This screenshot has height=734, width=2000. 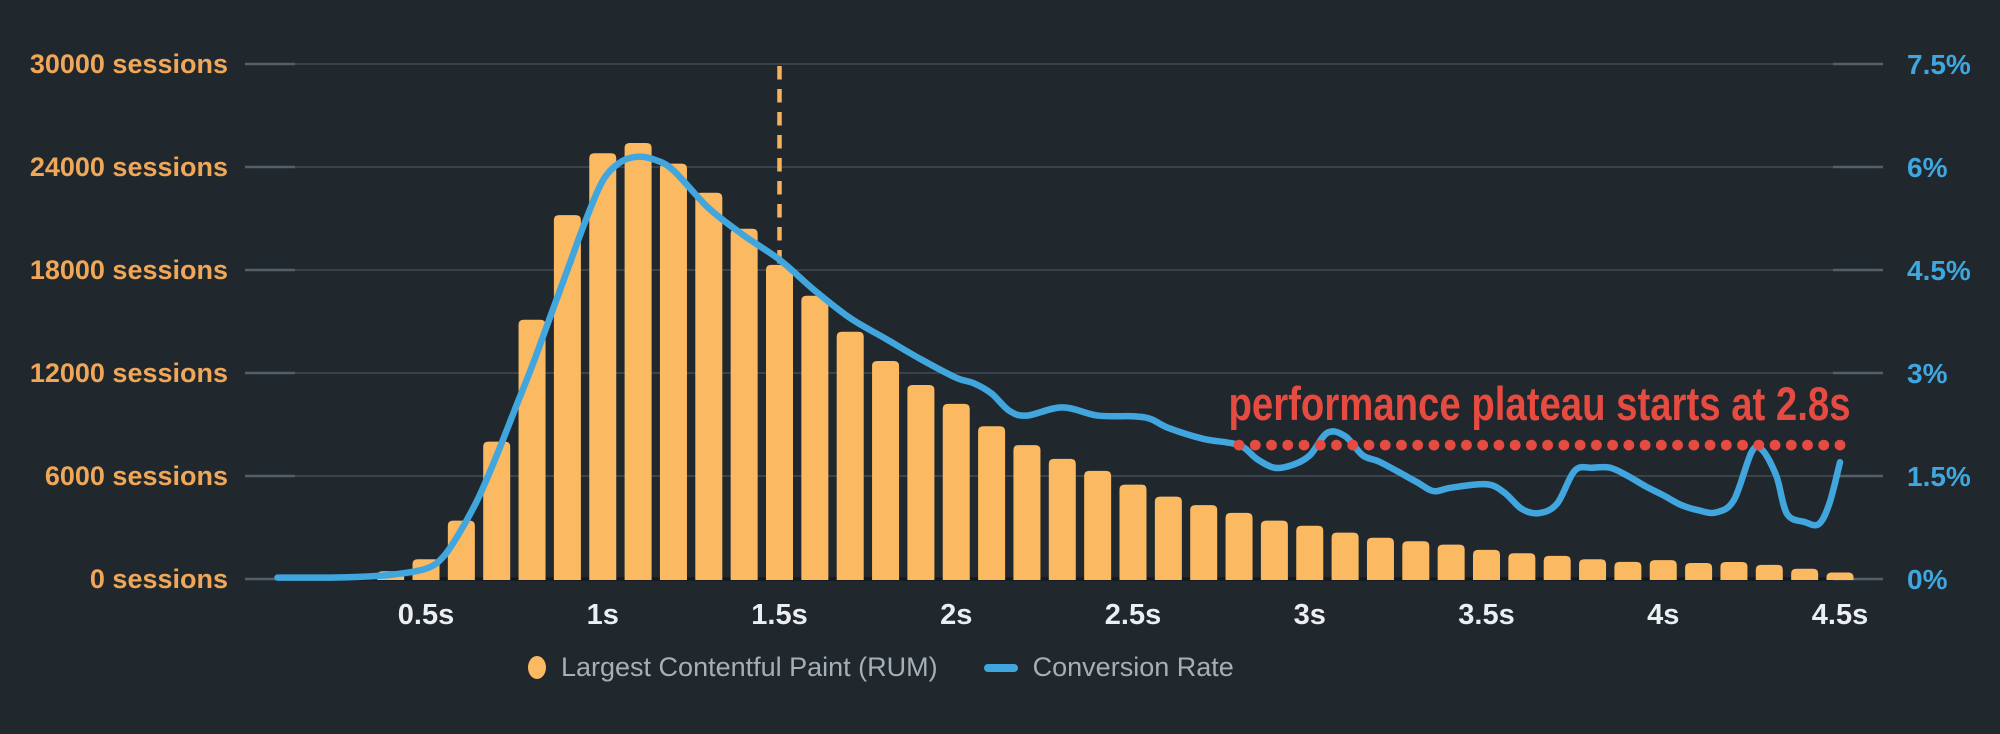 I want to click on y-axis-right-label: 0%, so click(x=1927, y=579).